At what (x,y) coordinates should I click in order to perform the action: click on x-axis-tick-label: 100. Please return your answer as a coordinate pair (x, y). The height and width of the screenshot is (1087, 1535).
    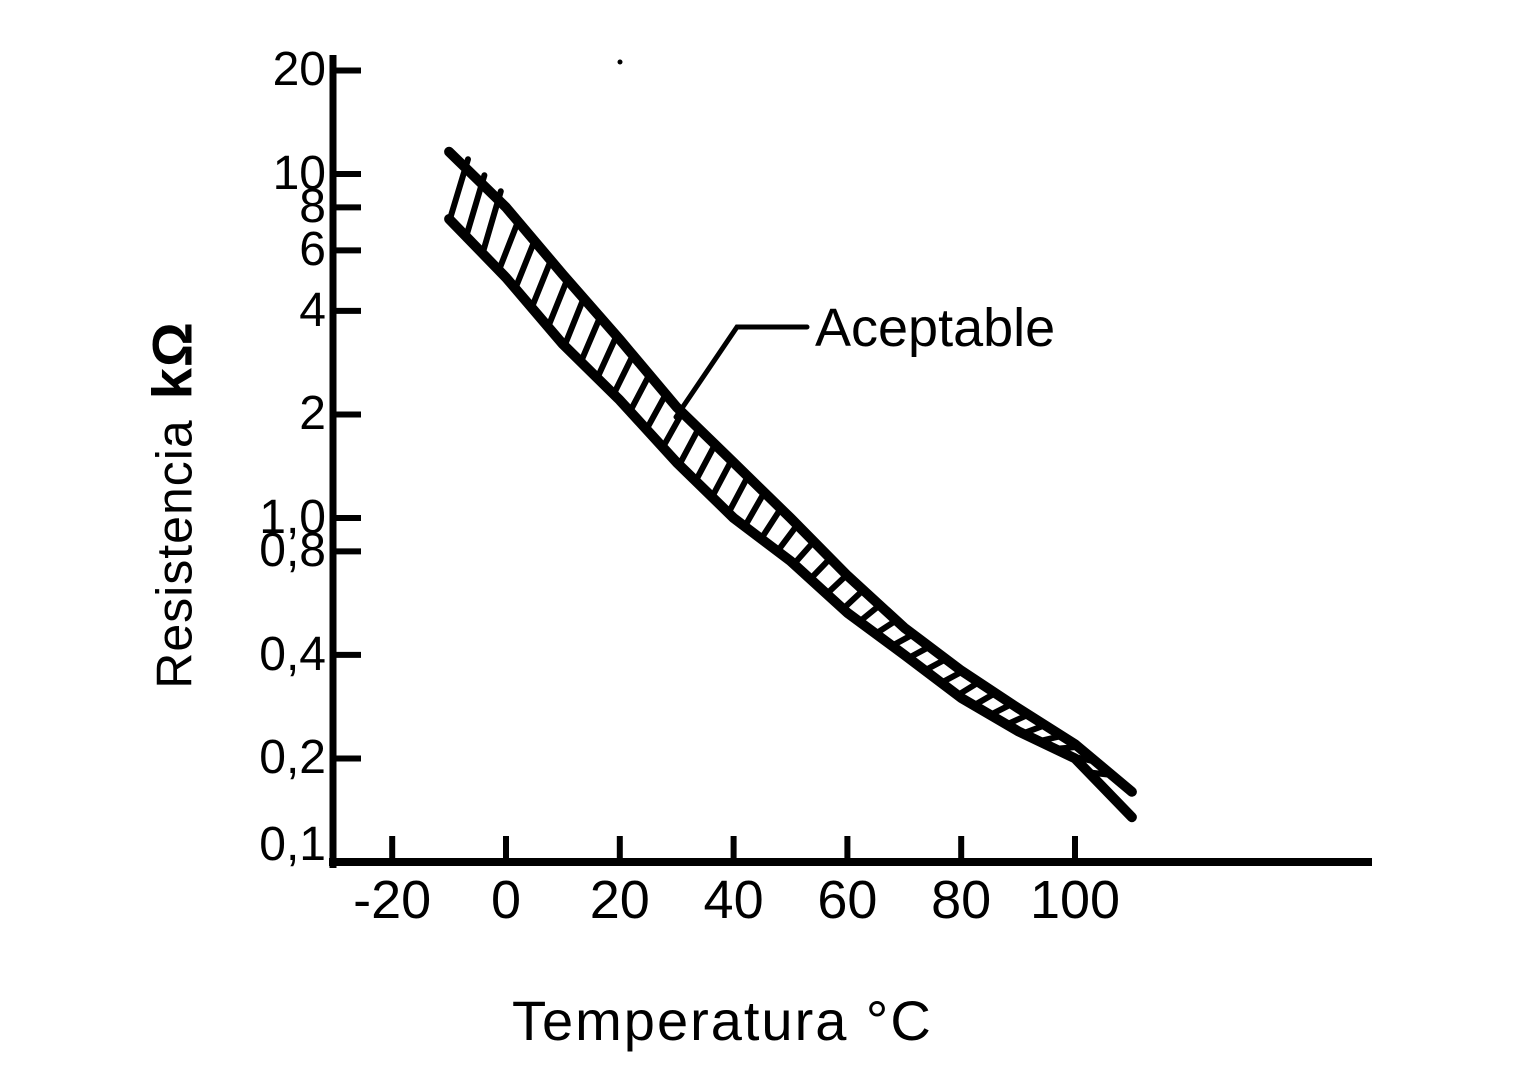
    Looking at the image, I should click on (1075, 900).